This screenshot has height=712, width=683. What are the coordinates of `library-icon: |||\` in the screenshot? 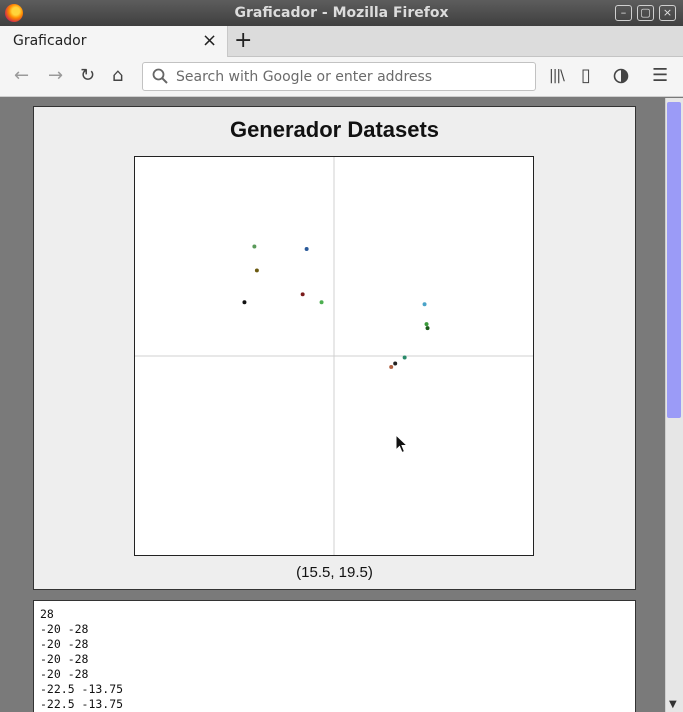 It's located at (557, 76).